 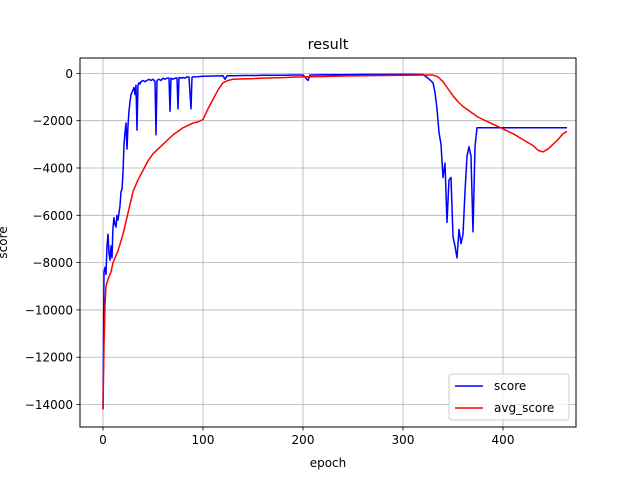 What do you see at coordinates (52, 216) in the screenshot?
I see `y-tick-label: −6000` at bounding box center [52, 216].